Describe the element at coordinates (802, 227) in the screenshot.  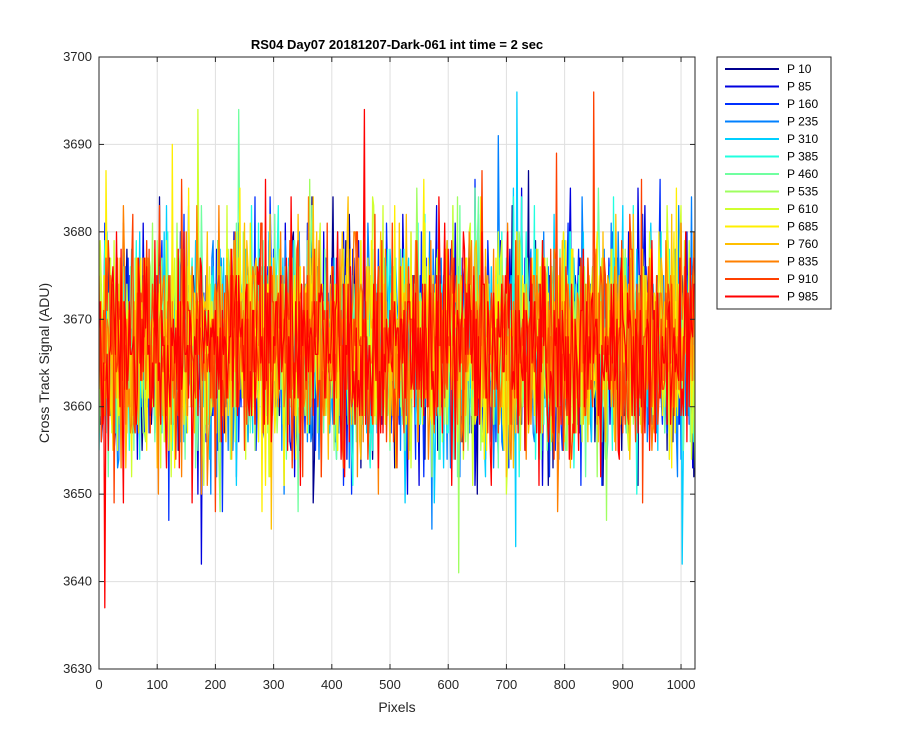
I see `legend-label: P 685` at that location.